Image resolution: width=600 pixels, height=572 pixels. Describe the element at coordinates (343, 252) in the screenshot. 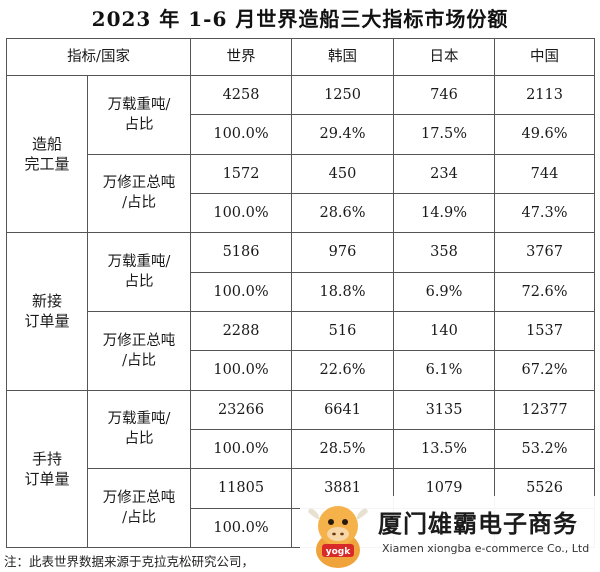

I see `value-cell: 976` at that location.